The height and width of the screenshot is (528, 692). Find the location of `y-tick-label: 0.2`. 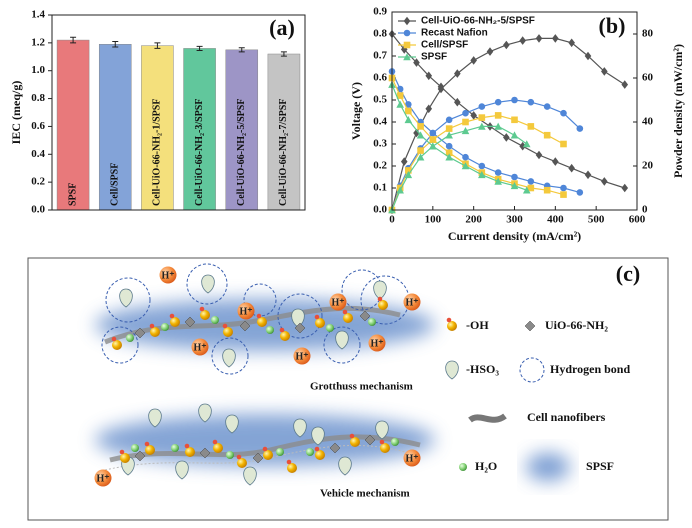

y-tick-label: 0.2 is located at coordinates (38, 182).